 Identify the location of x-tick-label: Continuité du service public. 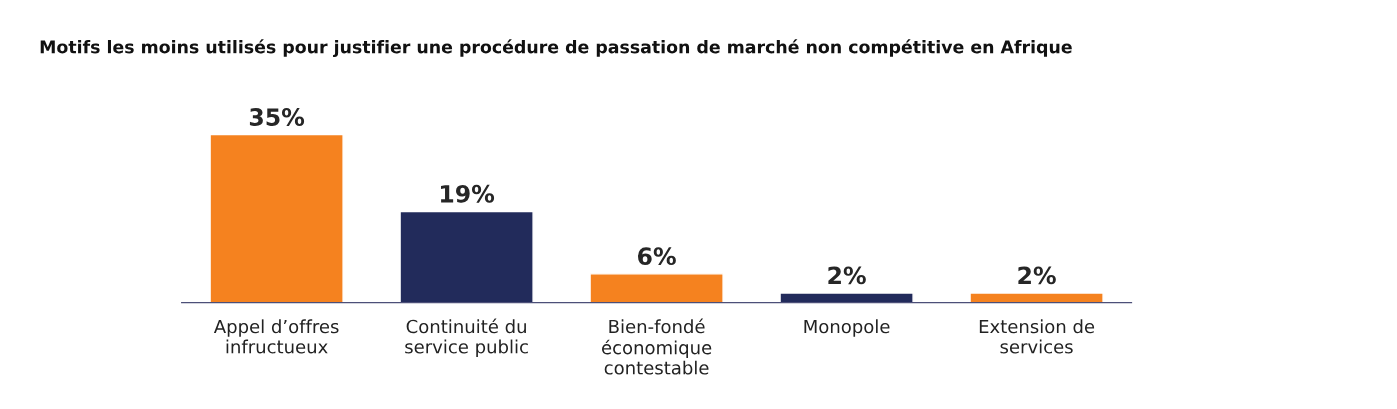
(466, 338).